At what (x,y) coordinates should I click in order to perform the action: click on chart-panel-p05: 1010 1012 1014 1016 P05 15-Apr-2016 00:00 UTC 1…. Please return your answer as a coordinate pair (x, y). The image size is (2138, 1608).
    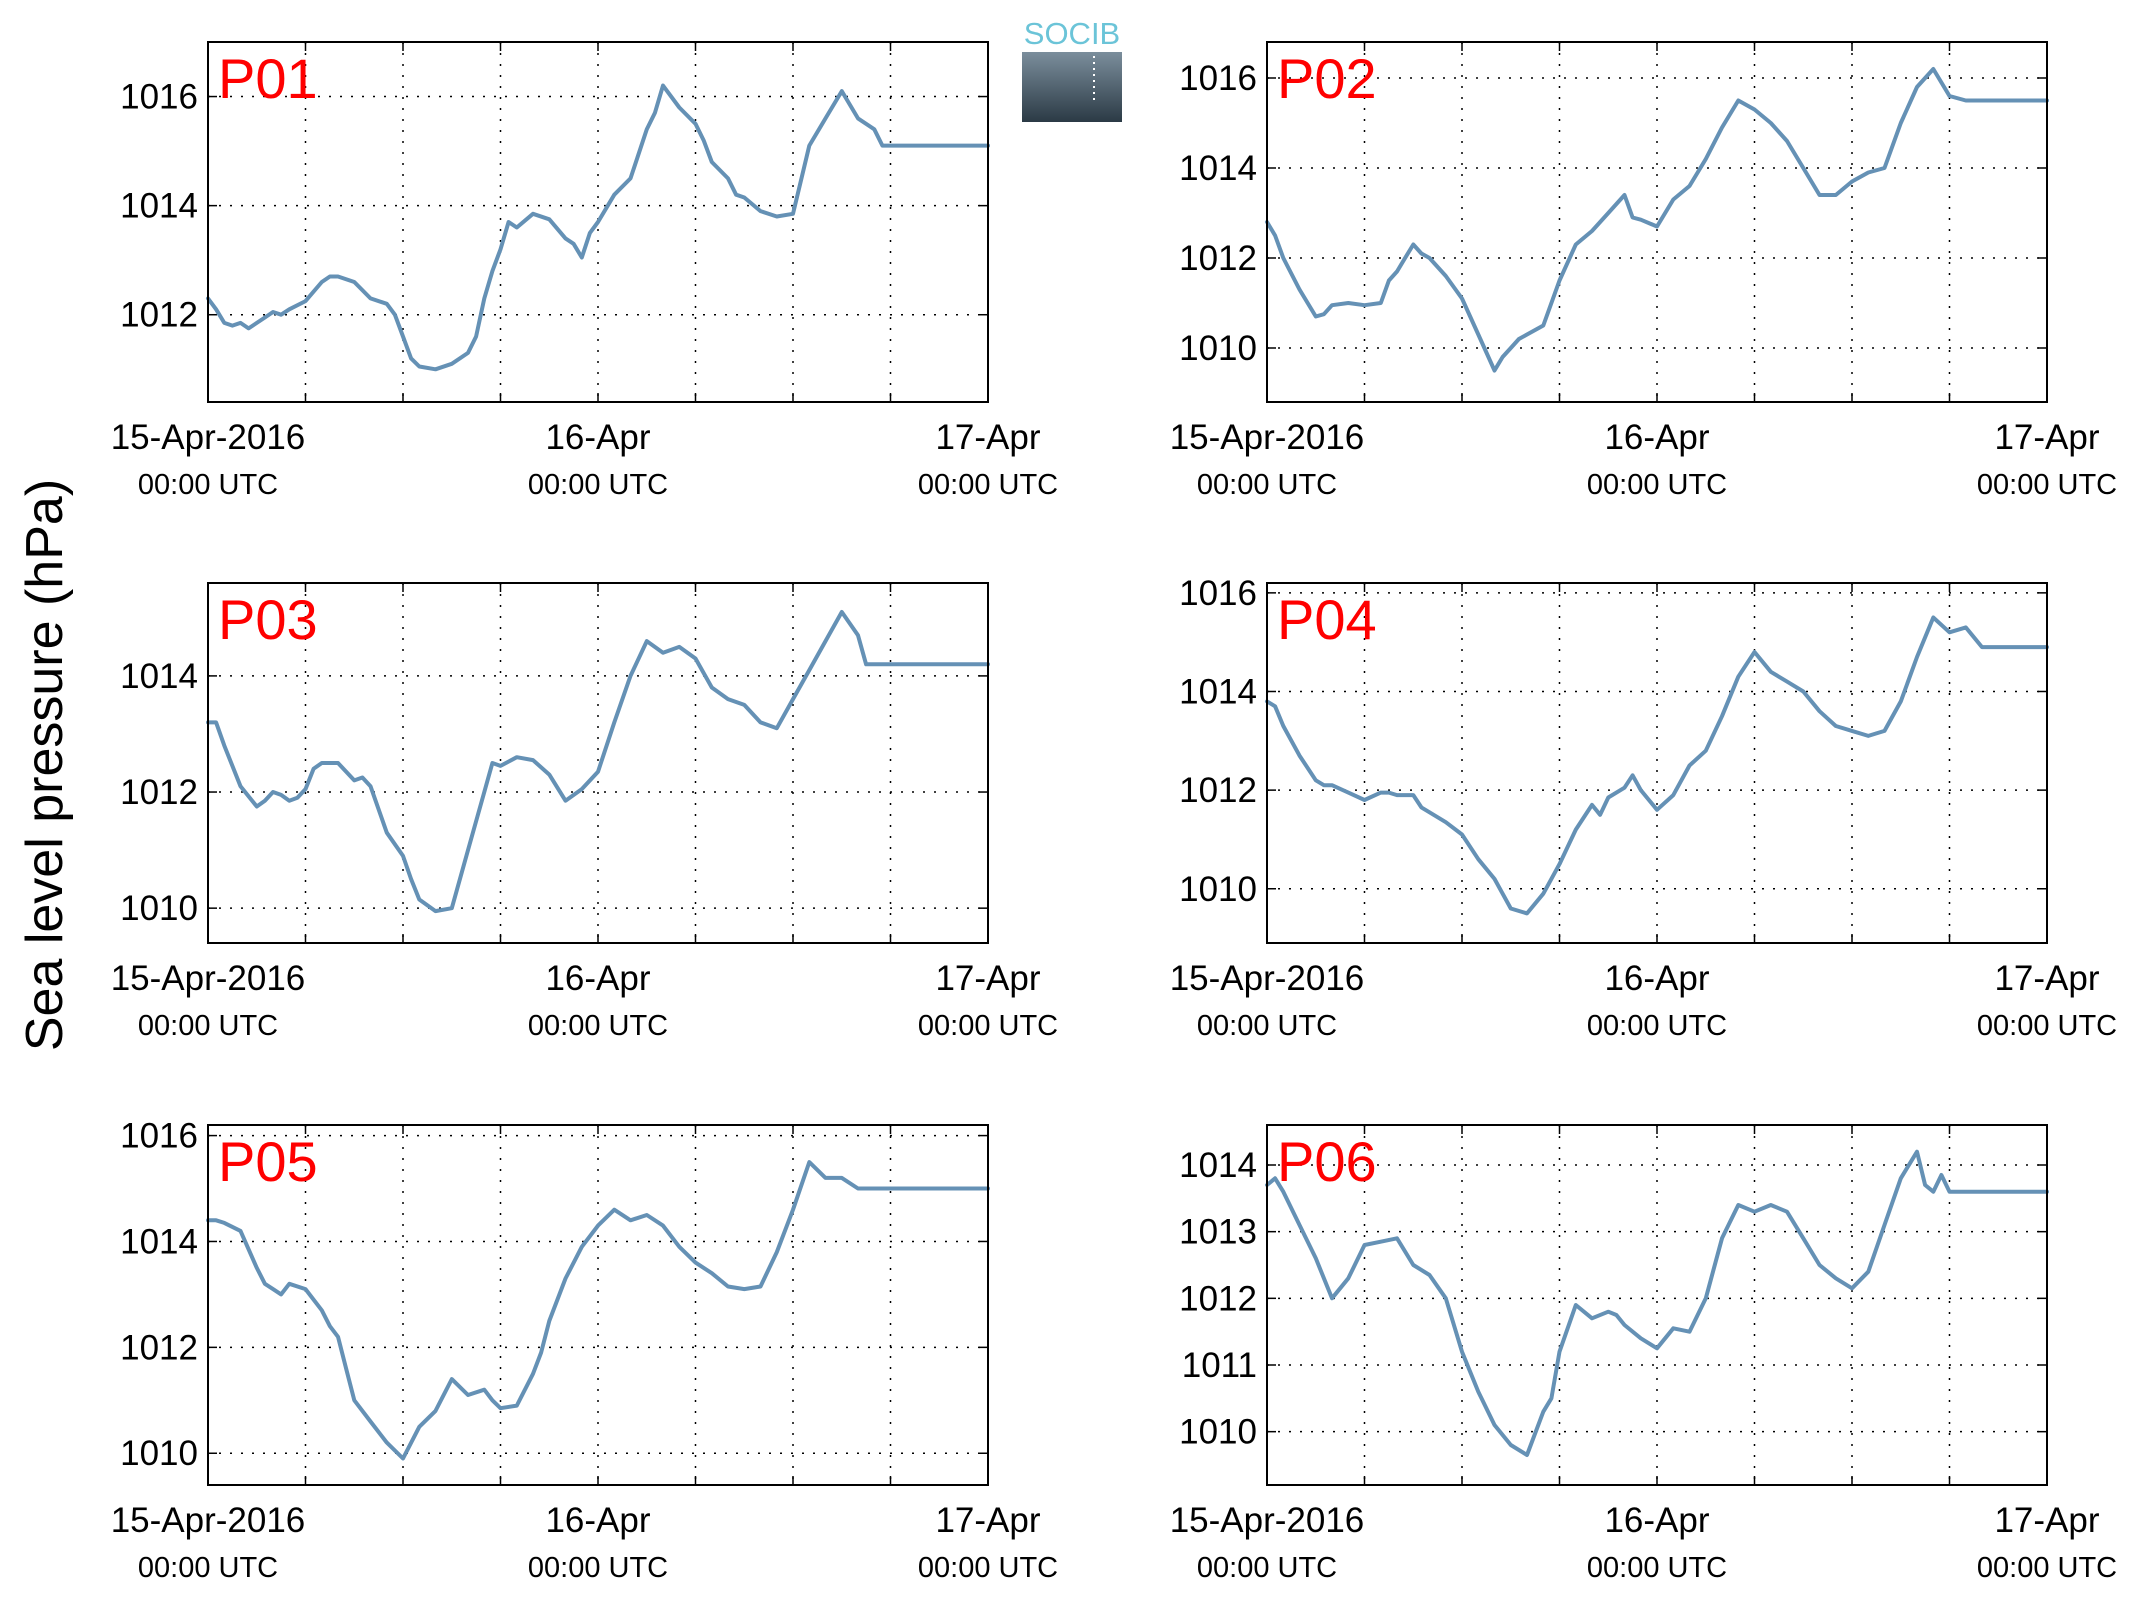
    Looking at the image, I should click on (584, 1350).